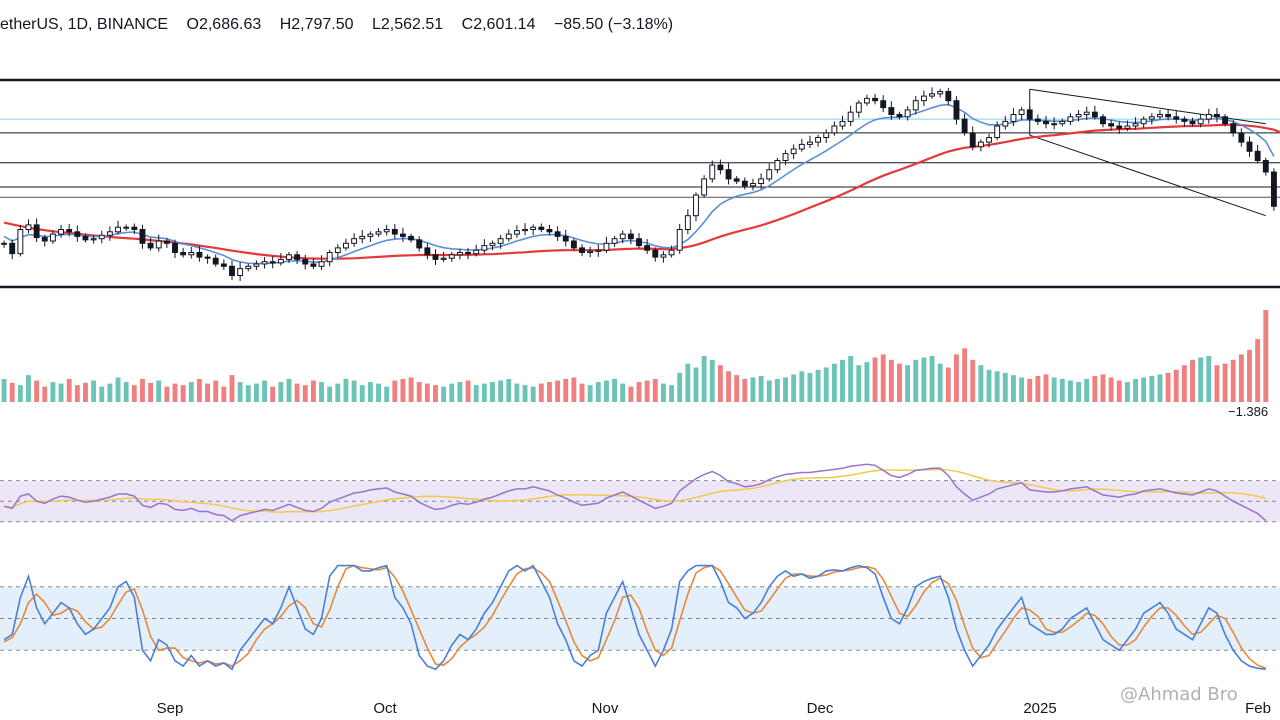 Image resolution: width=1280 pixels, height=720 pixels. What do you see at coordinates (820, 708) in the screenshot?
I see `x-tick-label: Dec` at bounding box center [820, 708].